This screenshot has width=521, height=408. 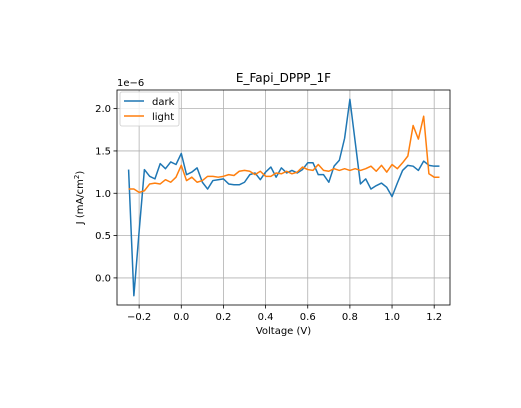 I want to click on y-axis-label-close: ), so click(x=80, y=173).